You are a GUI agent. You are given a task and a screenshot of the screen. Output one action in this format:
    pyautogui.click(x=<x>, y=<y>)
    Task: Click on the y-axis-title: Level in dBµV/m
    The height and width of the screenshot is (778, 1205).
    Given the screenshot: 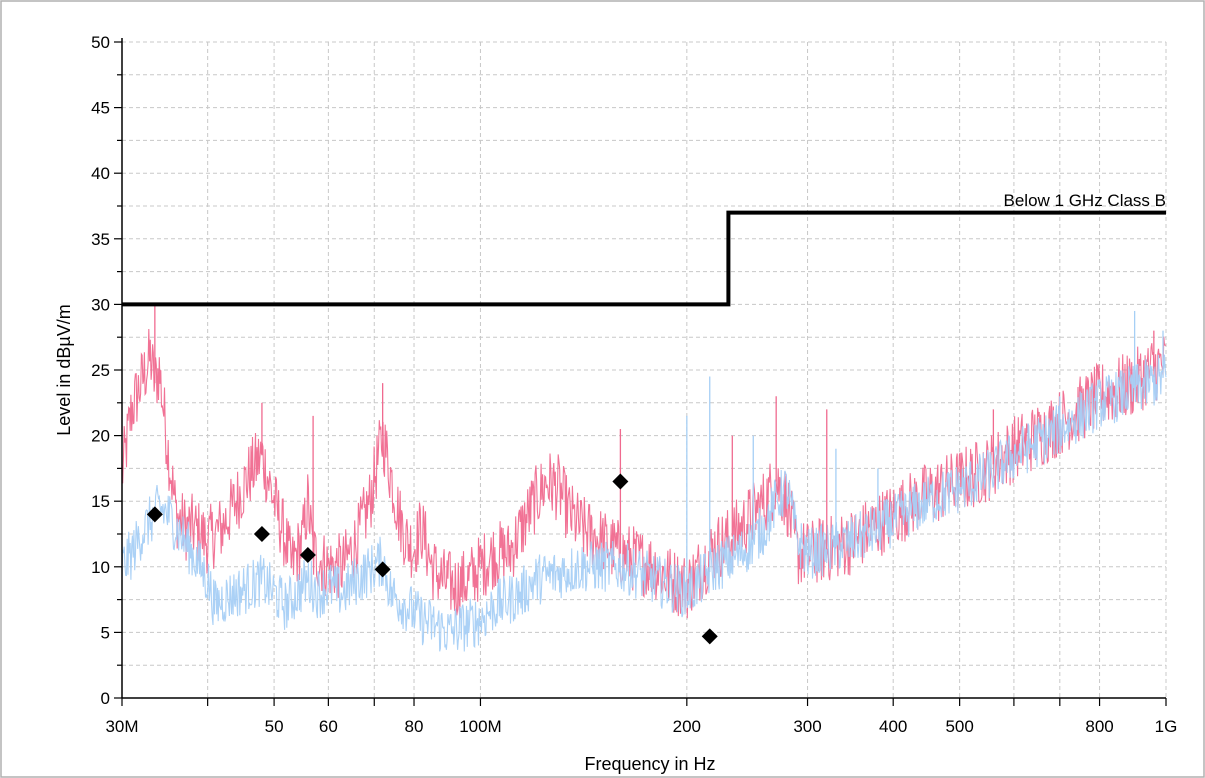 What is the action you would take?
    pyautogui.click(x=64, y=369)
    